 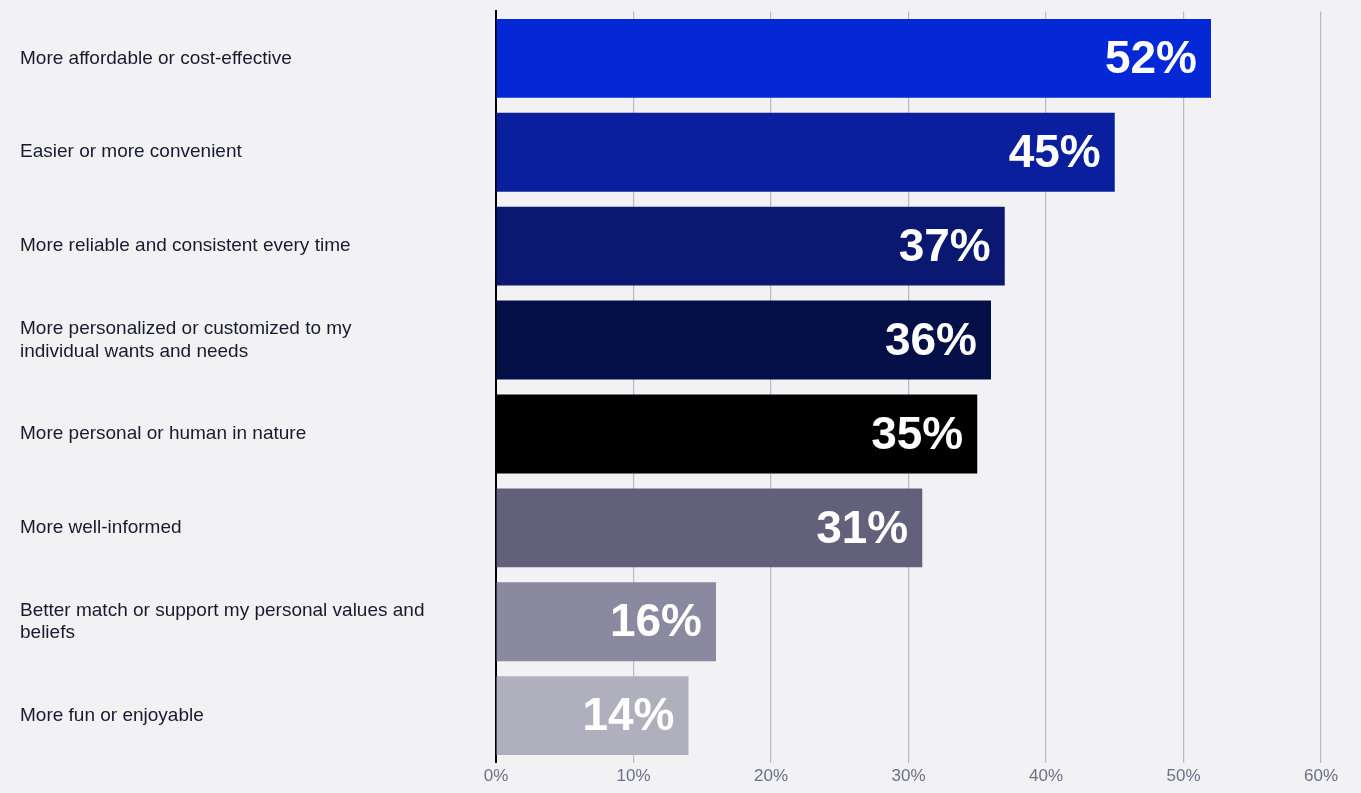 I want to click on x-tick-label: 50%, so click(x=1183, y=776).